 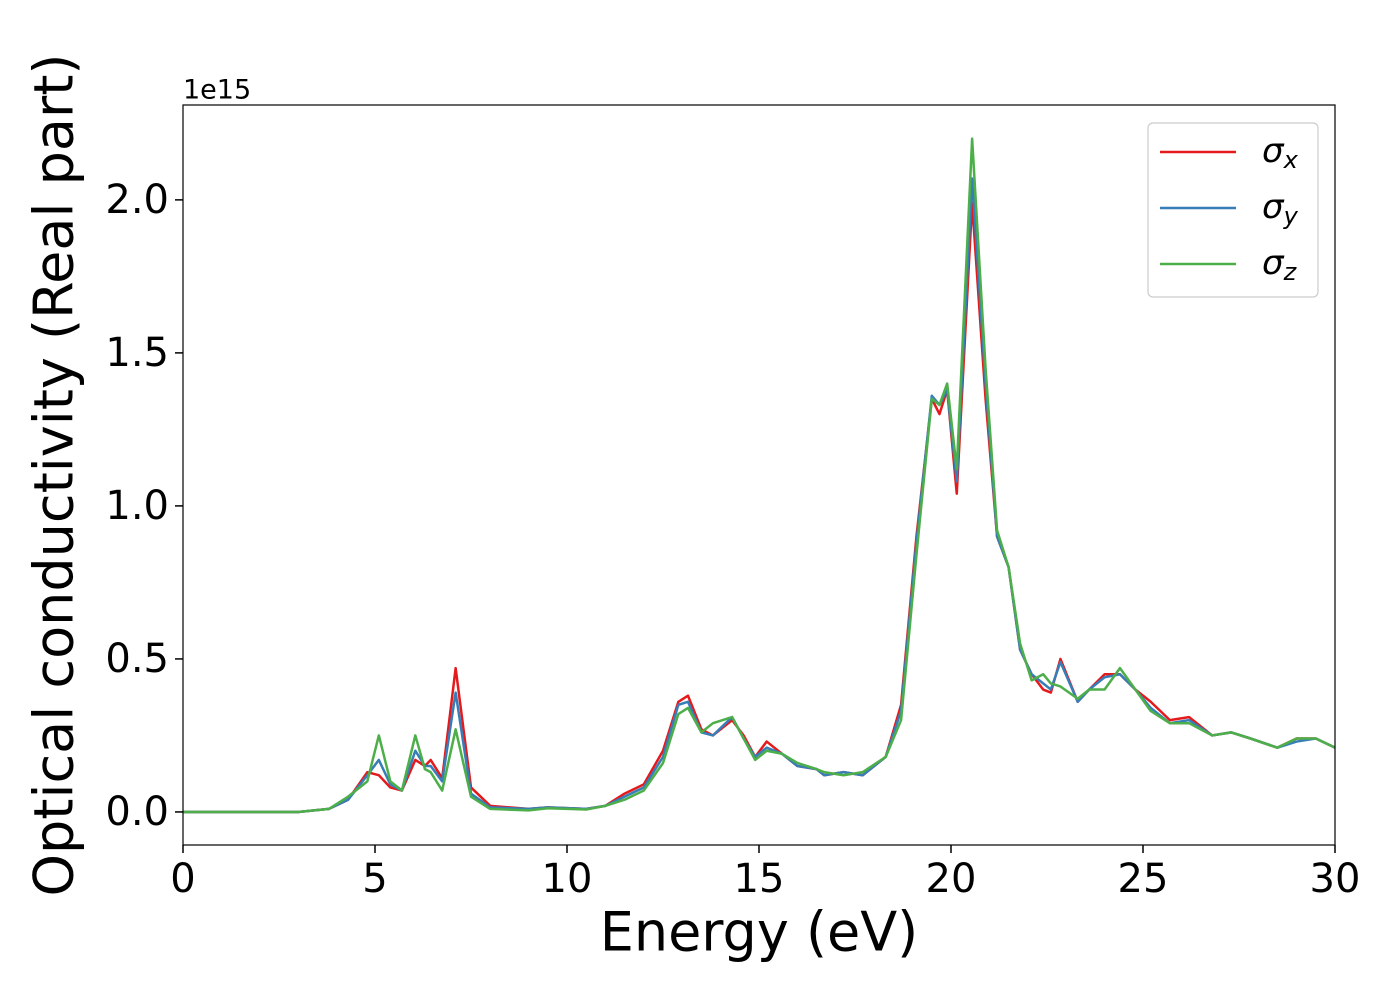 What do you see at coordinates (1280, 153) in the screenshot?
I see `legend-label: σx` at bounding box center [1280, 153].